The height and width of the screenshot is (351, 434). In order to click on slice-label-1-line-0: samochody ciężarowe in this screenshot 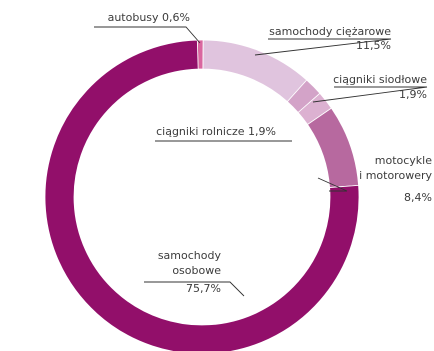, I will do `click(330, 31)`.